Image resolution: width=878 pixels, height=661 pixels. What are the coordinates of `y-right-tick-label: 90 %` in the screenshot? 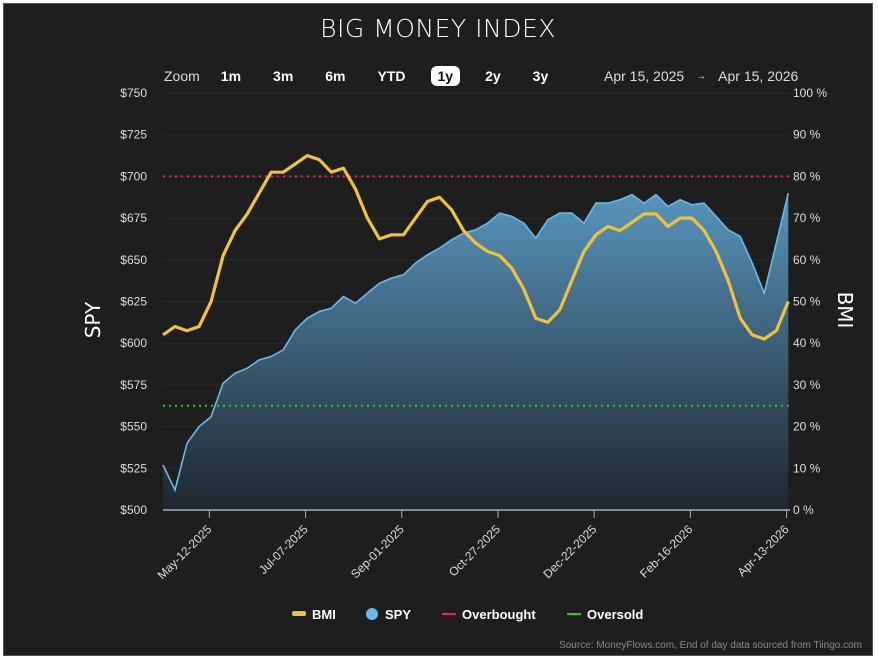 It's located at (807, 135).